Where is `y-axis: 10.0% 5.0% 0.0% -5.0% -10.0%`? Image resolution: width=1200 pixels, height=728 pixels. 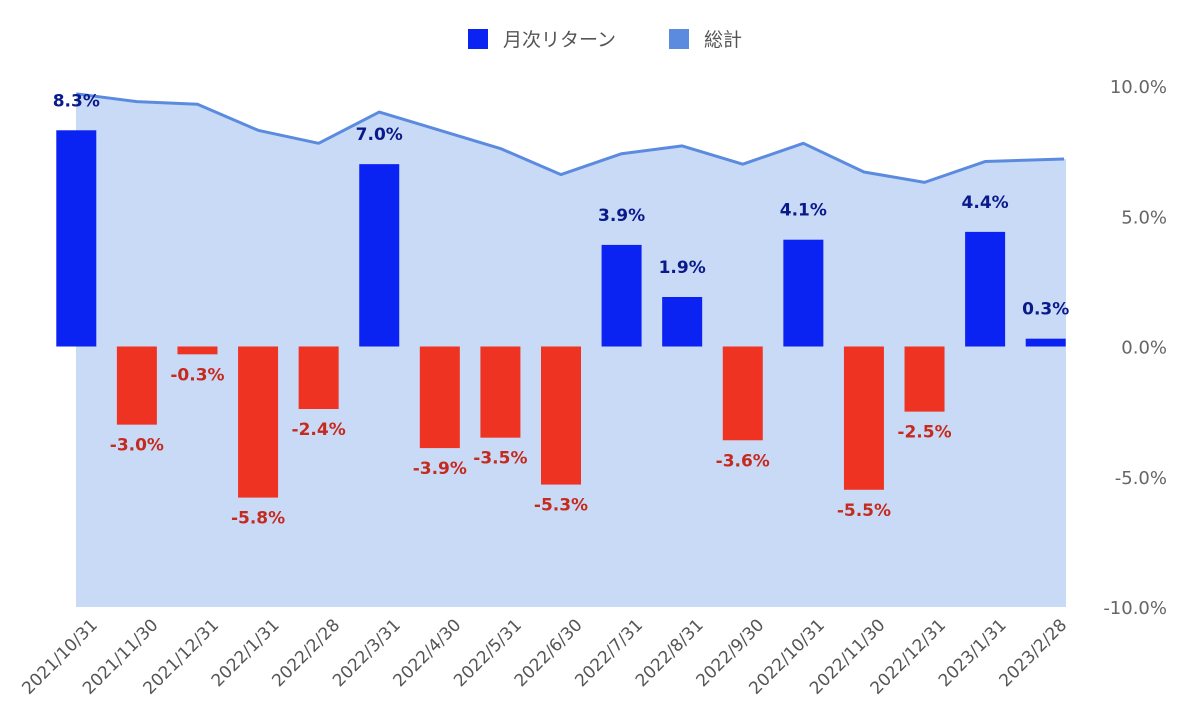
y-axis: 10.0% 5.0% 0.0% -5.0% -10.0% is located at coordinates (1135, 348).